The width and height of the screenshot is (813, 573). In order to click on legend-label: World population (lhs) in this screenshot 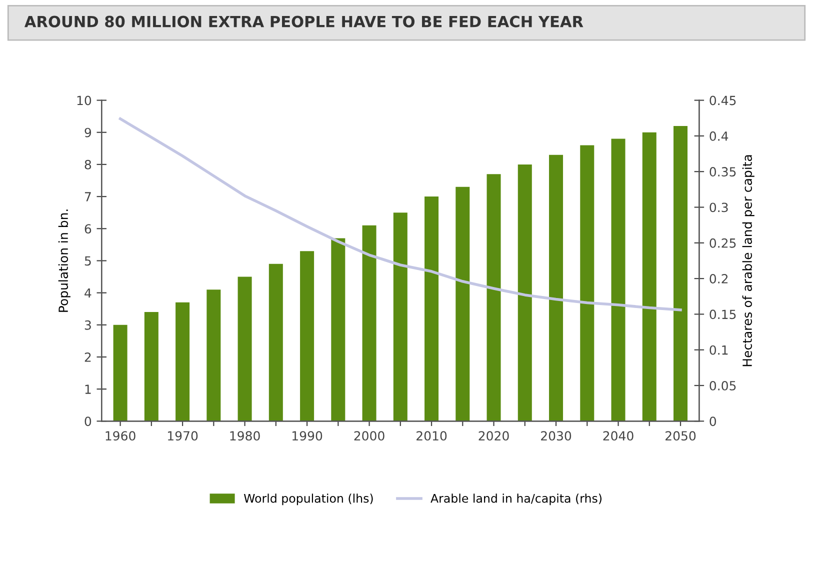, I will do `click(308, 500)`.